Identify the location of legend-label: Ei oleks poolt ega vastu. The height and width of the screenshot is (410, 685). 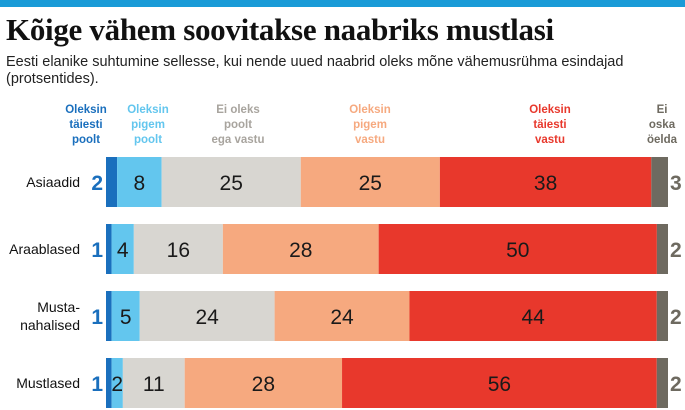
(237, 125).